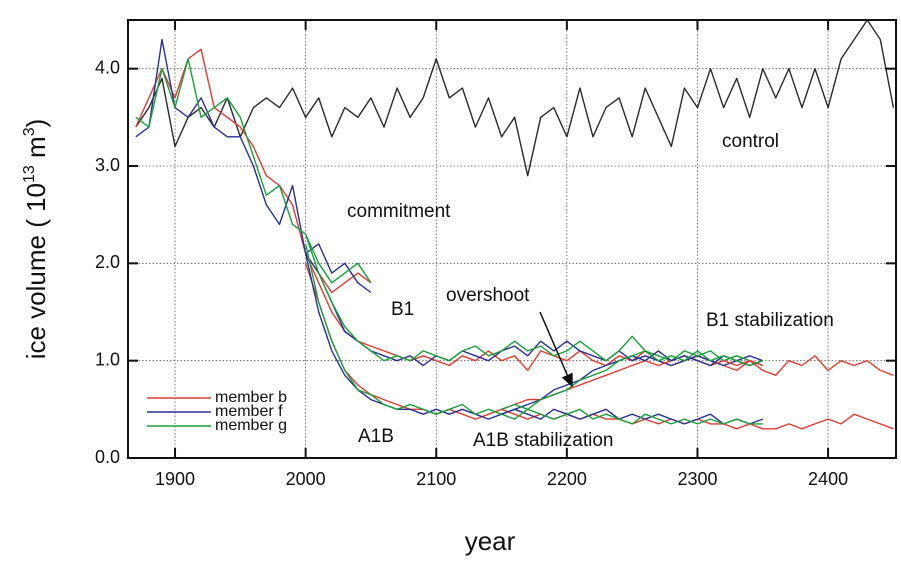  I want to click on x-tick-label: 2200, so click(567, 479).